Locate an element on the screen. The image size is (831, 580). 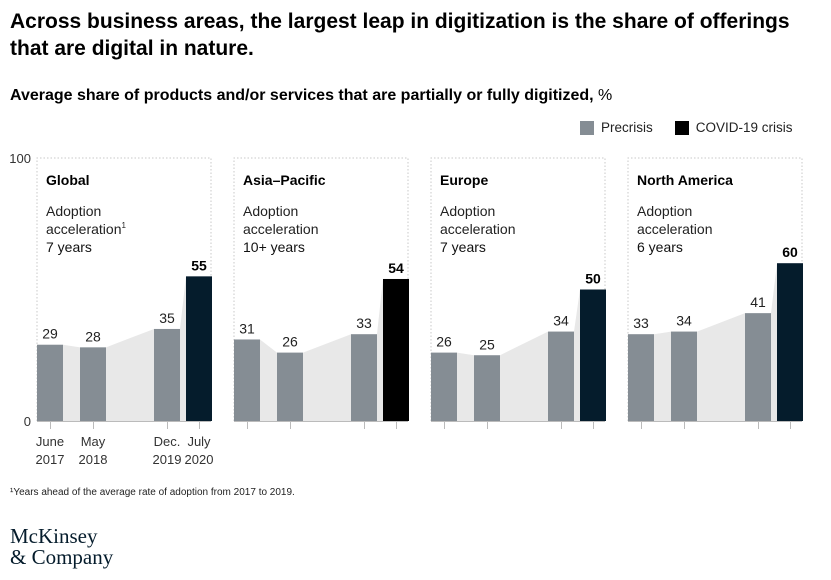
legend-swatch-precrisis is located at coordinates (587, 127).